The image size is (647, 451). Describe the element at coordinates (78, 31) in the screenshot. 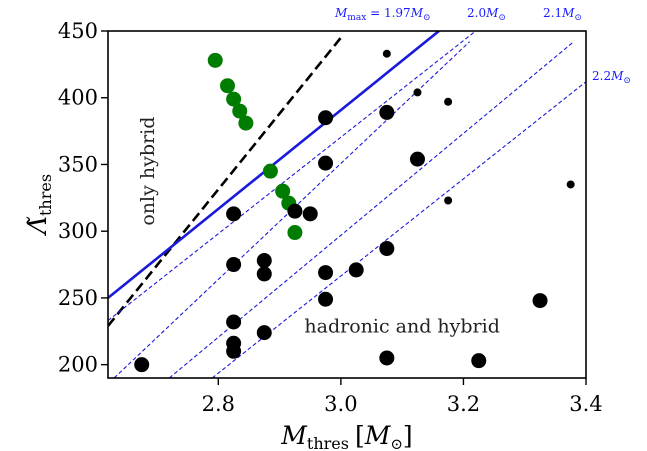

I see `y-tick-label: 450` at that location.